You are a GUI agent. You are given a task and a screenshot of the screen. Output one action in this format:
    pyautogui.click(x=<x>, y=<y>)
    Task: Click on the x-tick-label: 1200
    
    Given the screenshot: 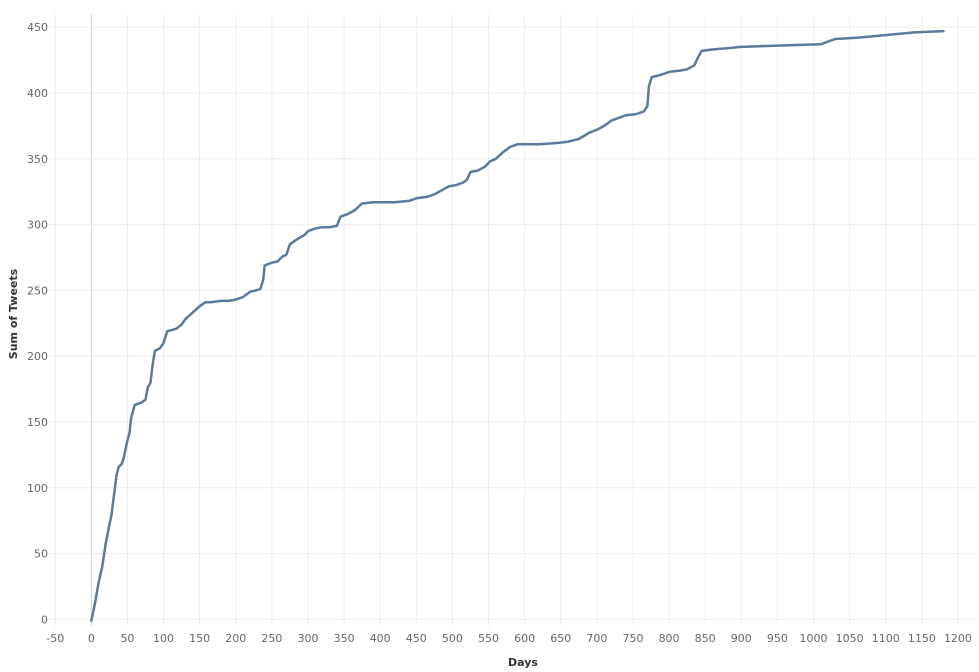 What is the action you would take?
    pyautogui.click(x=958, y=638)
    